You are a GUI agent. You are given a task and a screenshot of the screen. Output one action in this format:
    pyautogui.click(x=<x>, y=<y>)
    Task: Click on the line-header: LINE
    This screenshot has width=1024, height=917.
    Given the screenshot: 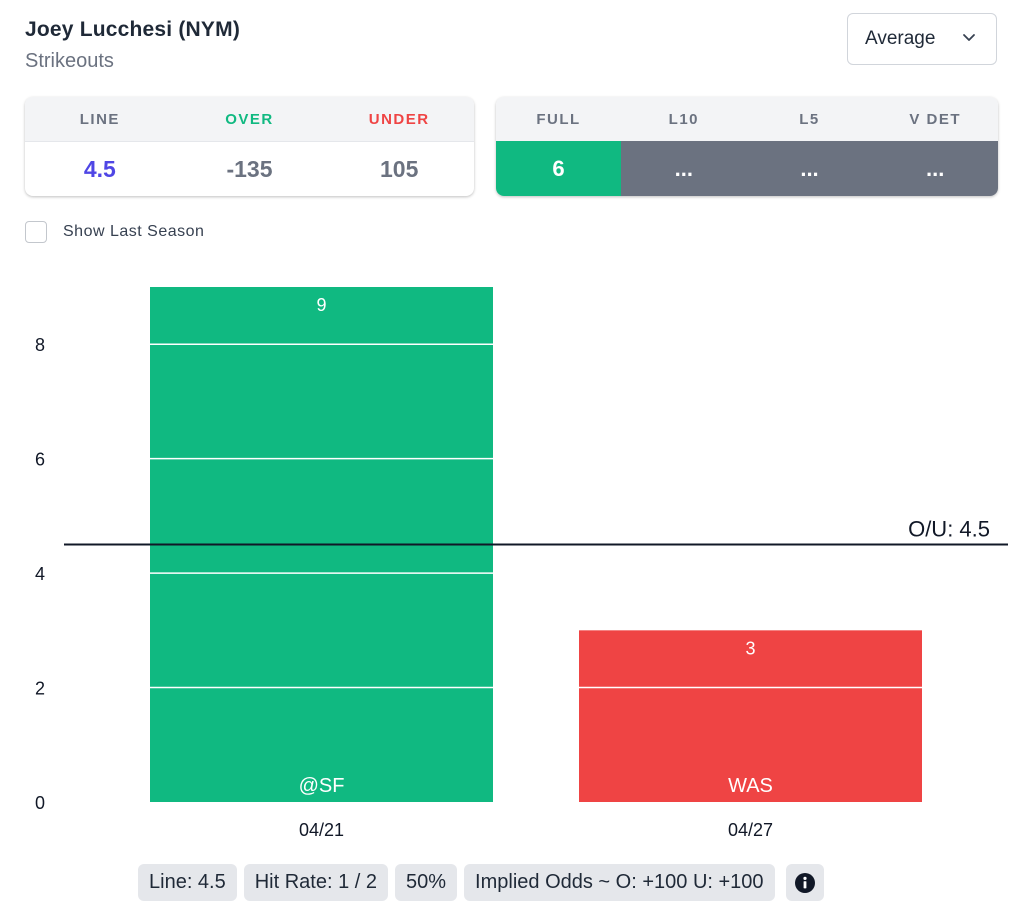 What is the action you would take?
    pyautogui.click(x=99, y=119)
    